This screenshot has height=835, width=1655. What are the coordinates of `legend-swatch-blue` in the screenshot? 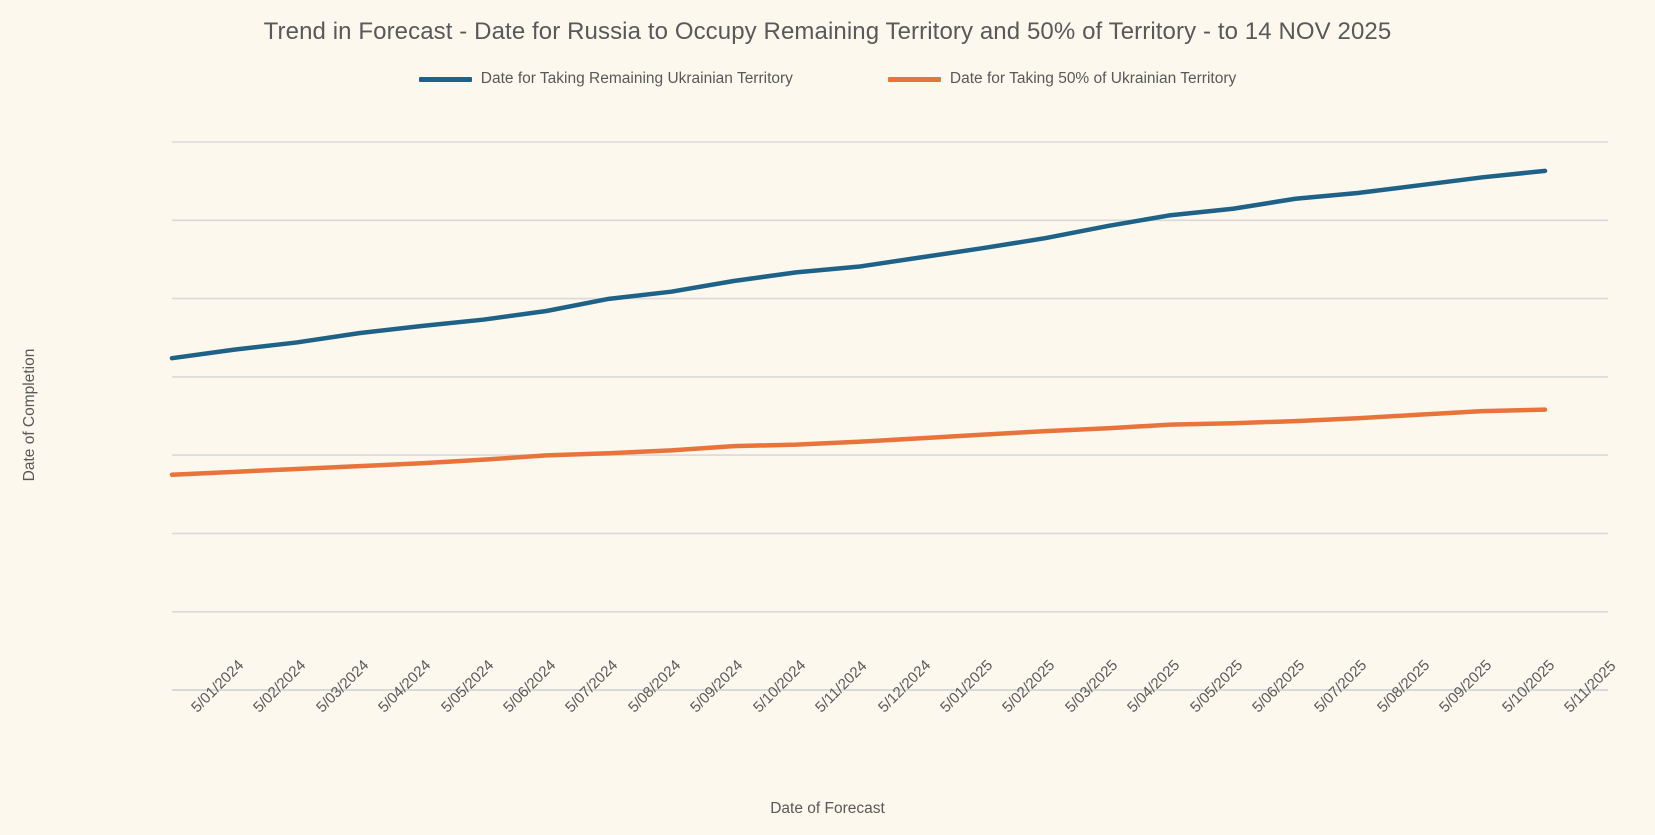 It's located at (445, 79).